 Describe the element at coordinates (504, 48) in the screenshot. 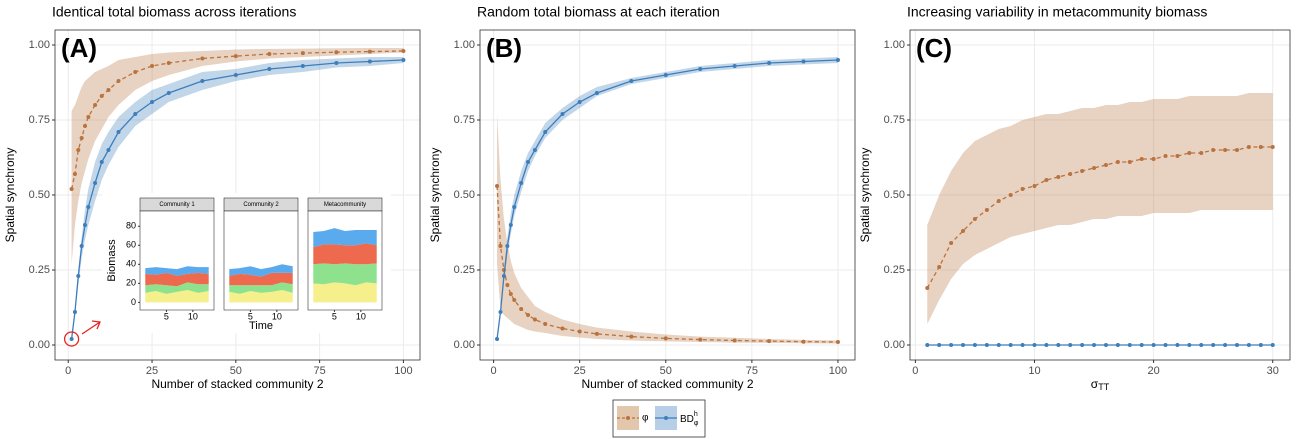

I see `panel-label: (B)` at that location.